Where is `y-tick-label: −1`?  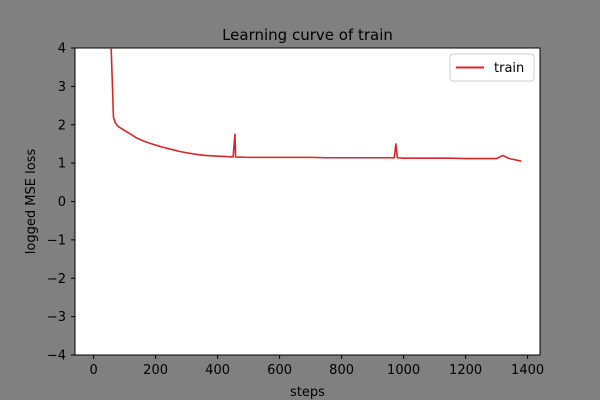 y-tick-label: −1 is located at coordinates (56, 240).